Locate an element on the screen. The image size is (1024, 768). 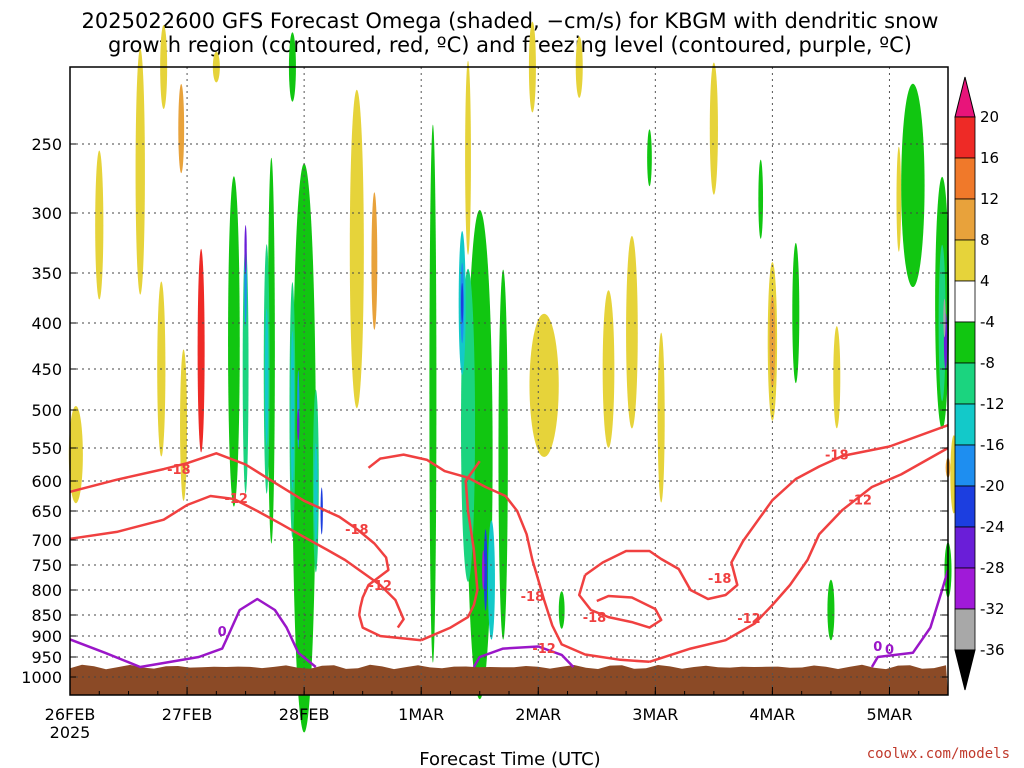
x-tick-label-26FEB: 26FEB is located at coordinates (70, 714).